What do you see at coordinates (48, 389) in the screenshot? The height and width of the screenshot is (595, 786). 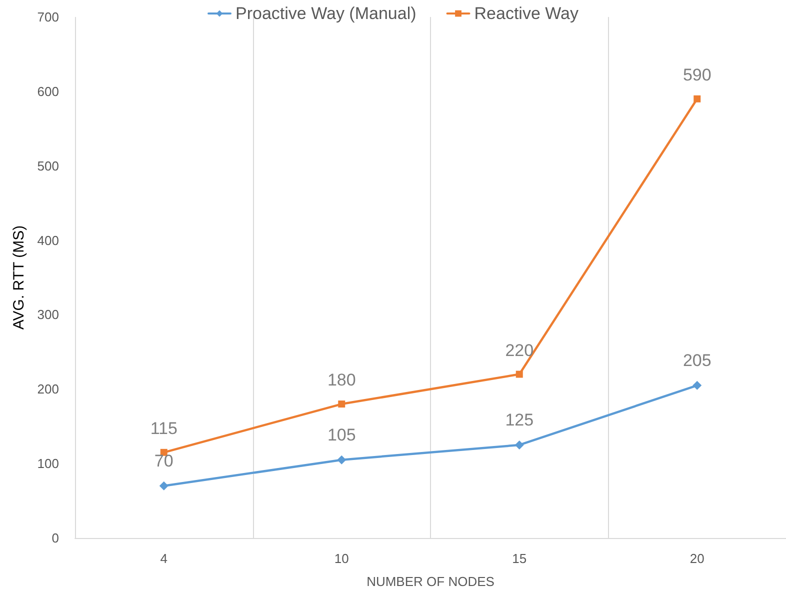 I see `y-tick-label: 200` at bounding box center [48, 389].